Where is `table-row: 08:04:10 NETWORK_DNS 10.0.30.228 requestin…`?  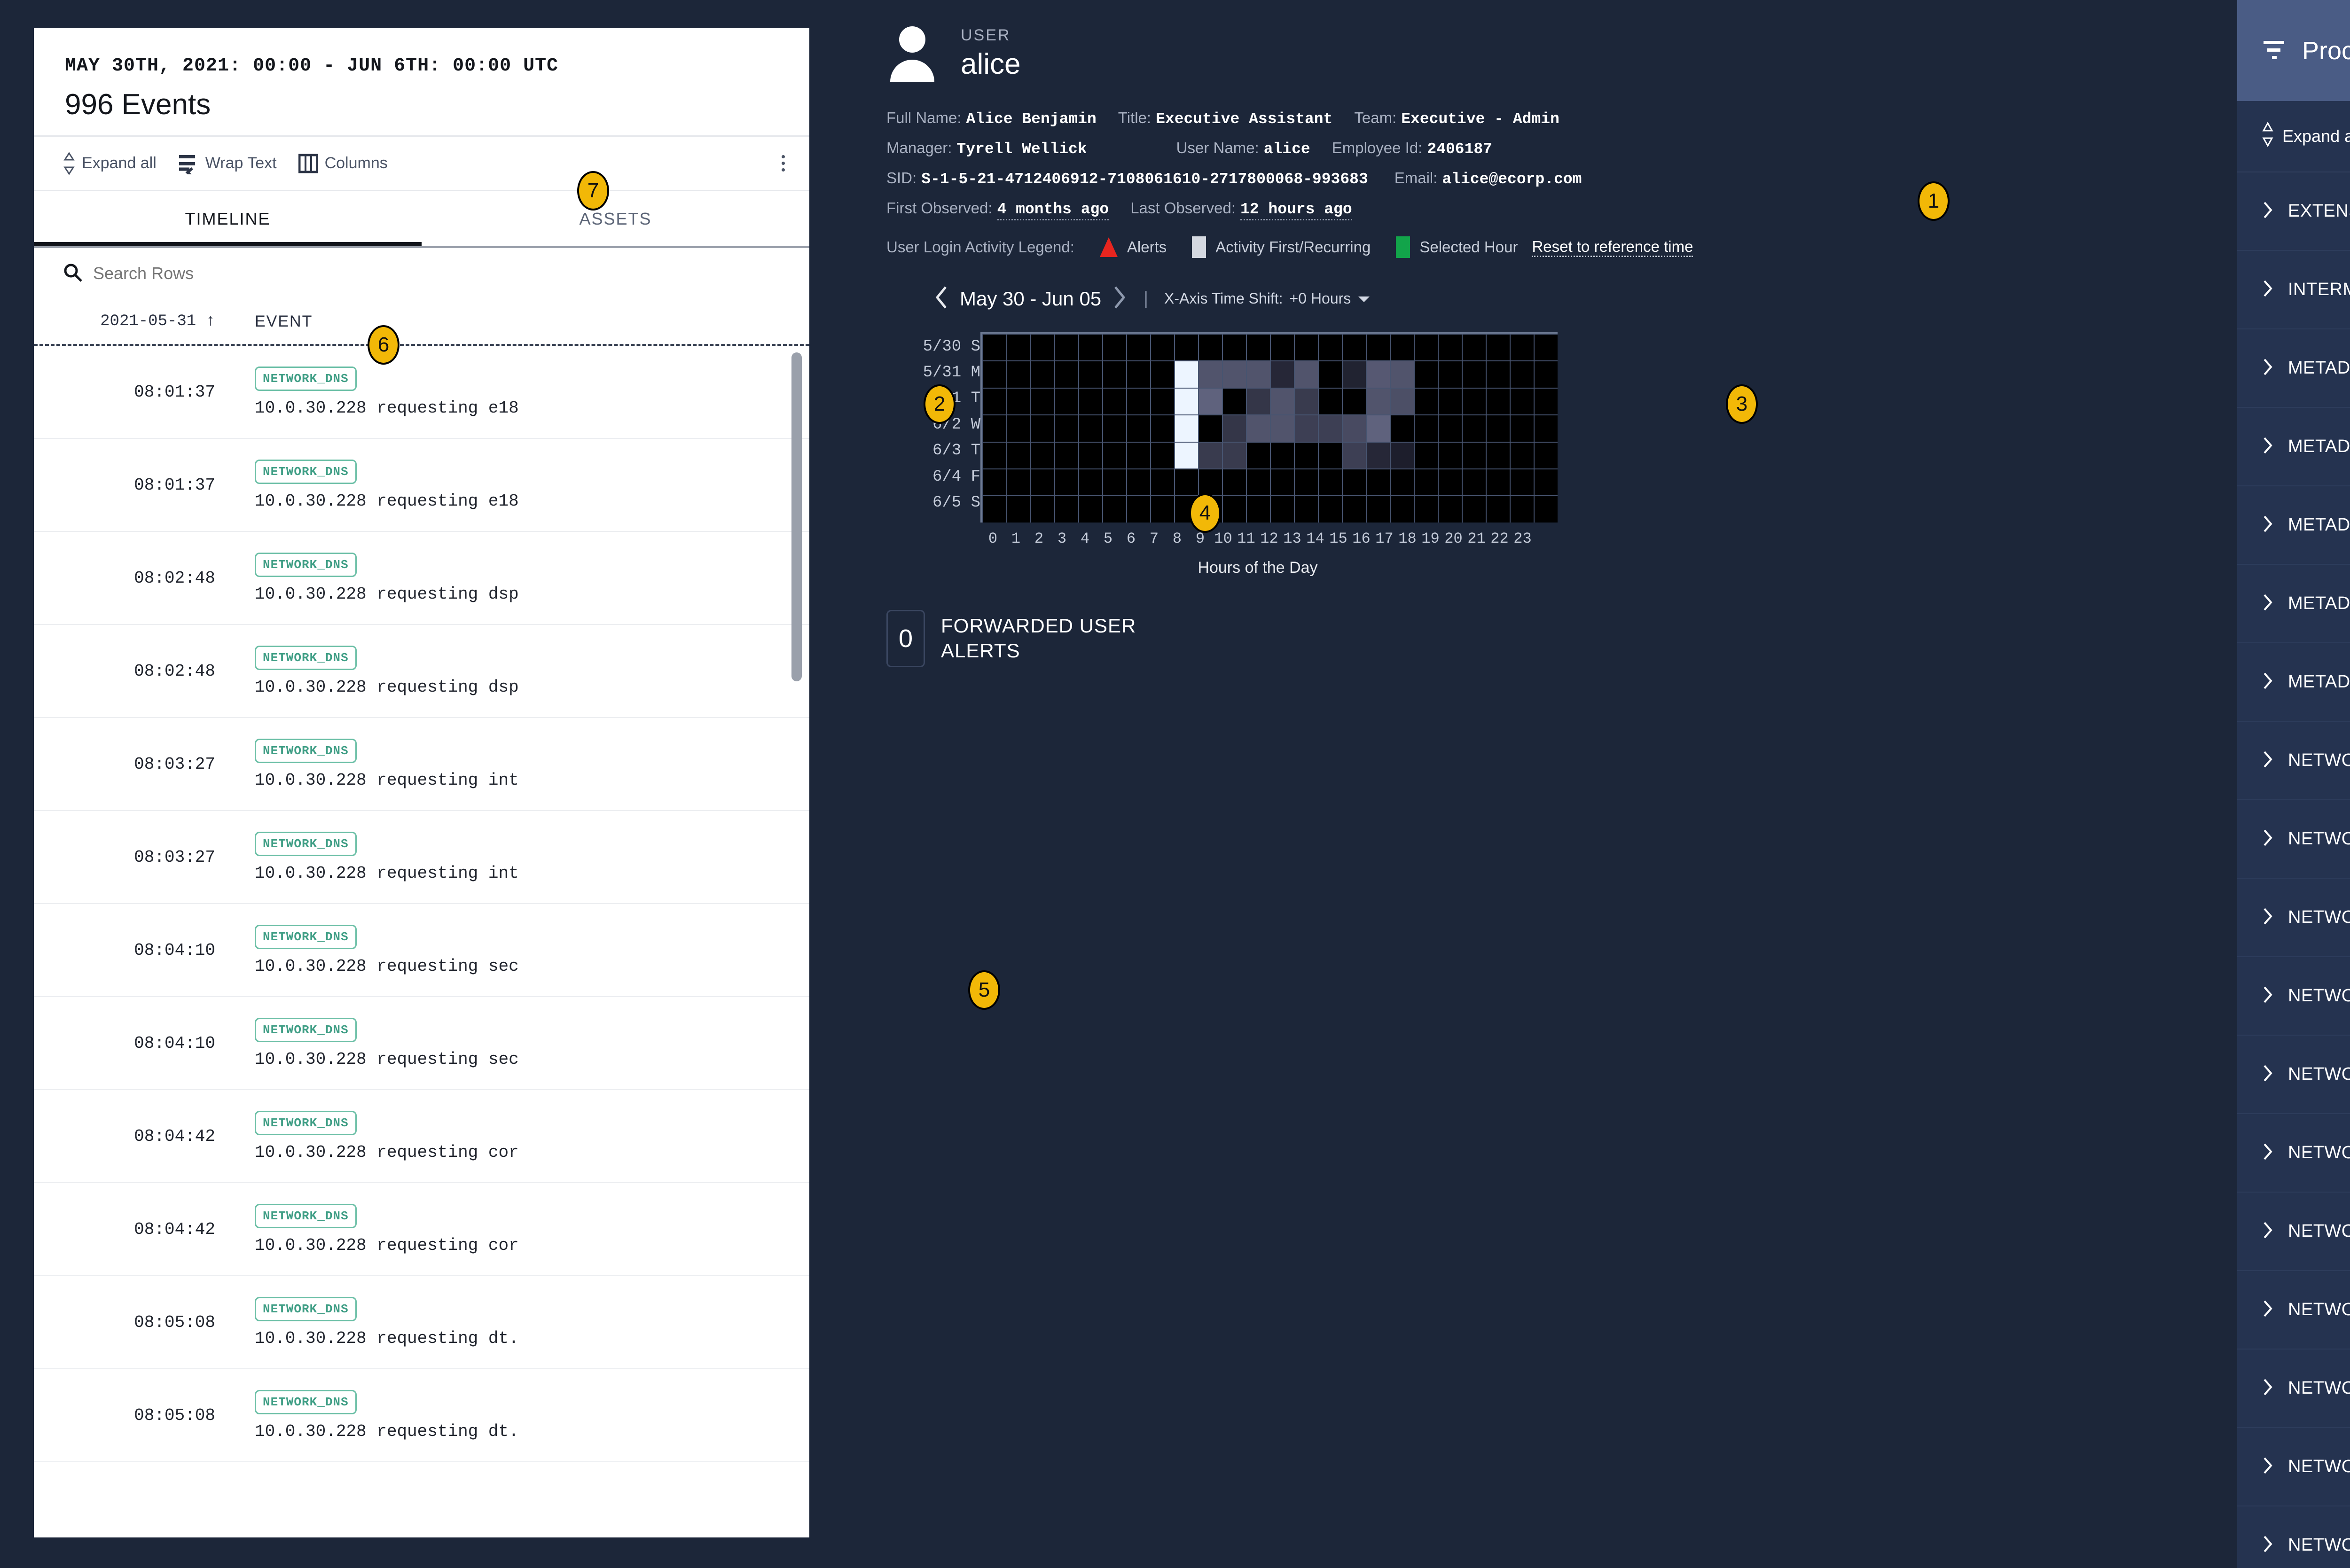
table-row: 08:04:10 NETWORK_DNS 10.0.30.228 requestin… is located at coordinates (421, 1044).